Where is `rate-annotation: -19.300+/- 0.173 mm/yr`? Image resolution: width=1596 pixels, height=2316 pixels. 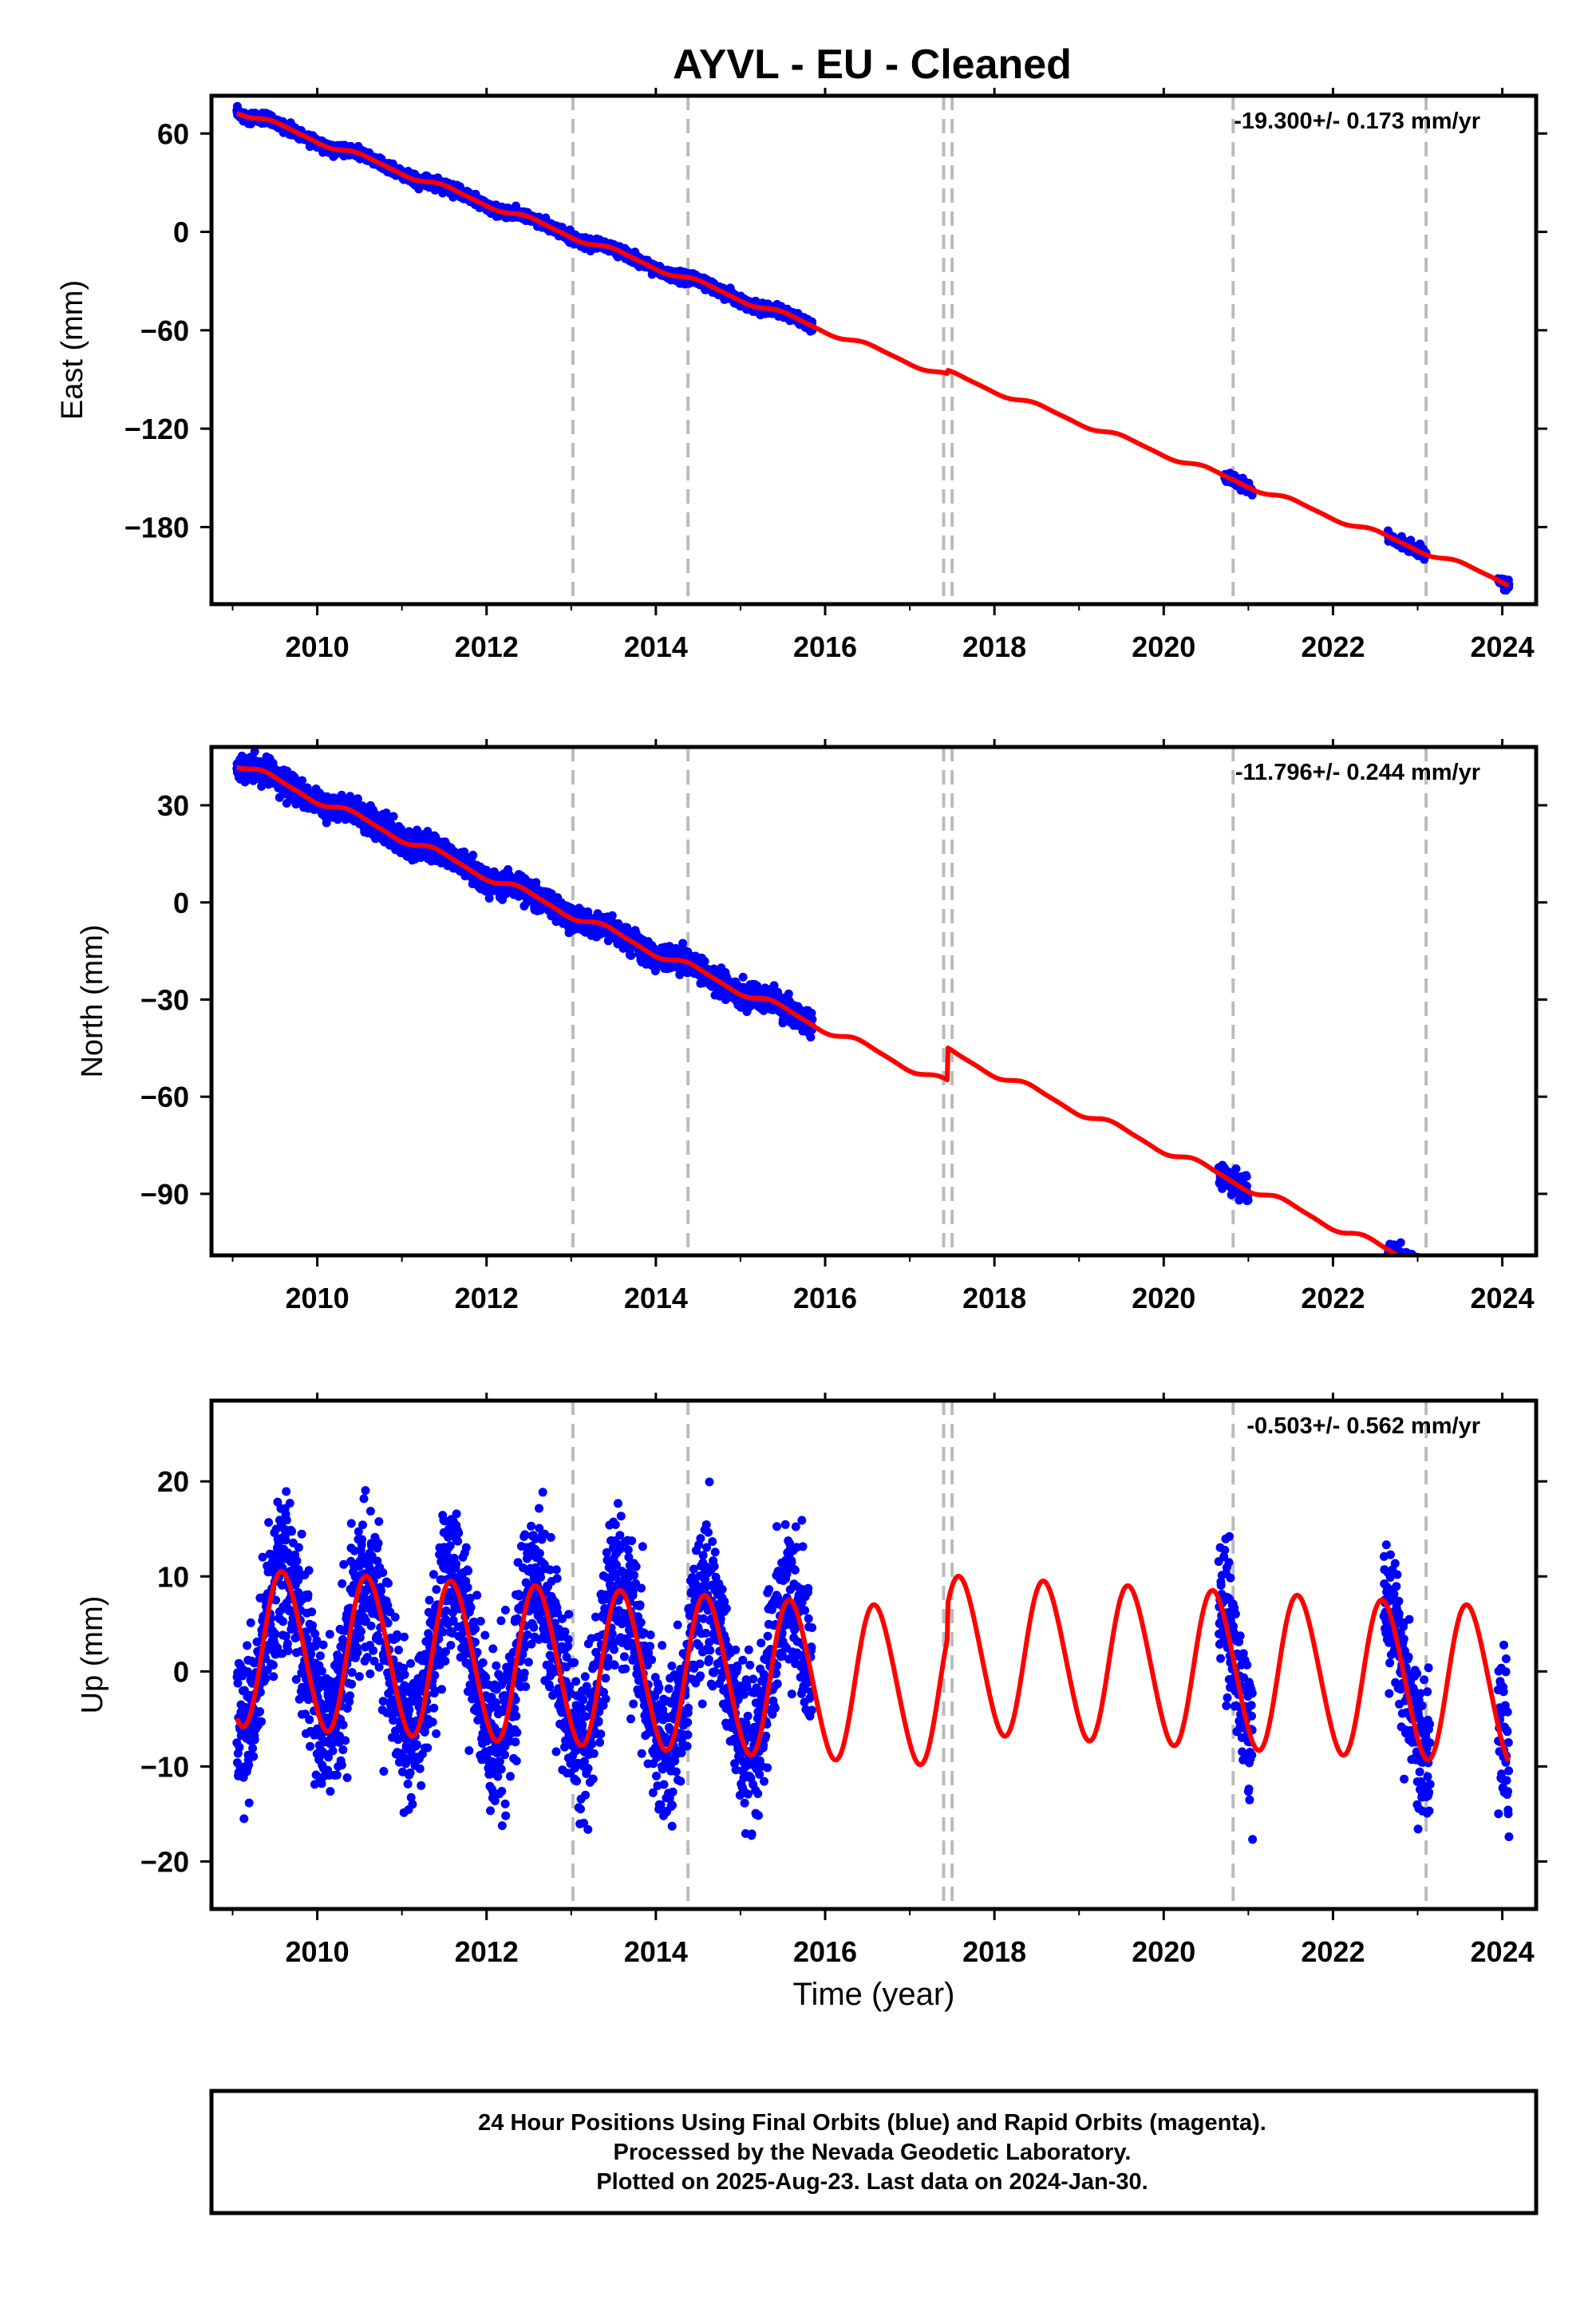
rate-annotation: -19.300+/- 0.173 mm/yr is located at coordinates (1357, 121).